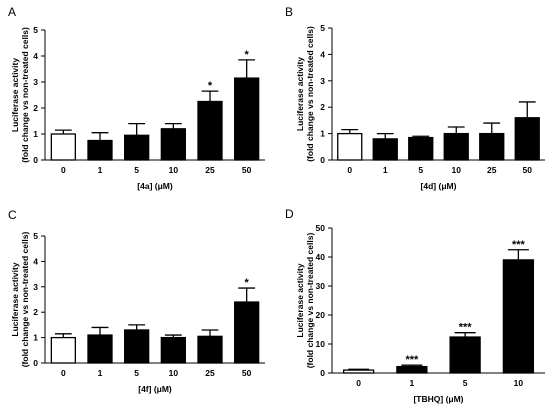 This screenshot has width=550, height=410. What do you see at coordinates (321, 257) in the screenshot?
I see `y-tick-label: 40` at bounding box center [321, 257].